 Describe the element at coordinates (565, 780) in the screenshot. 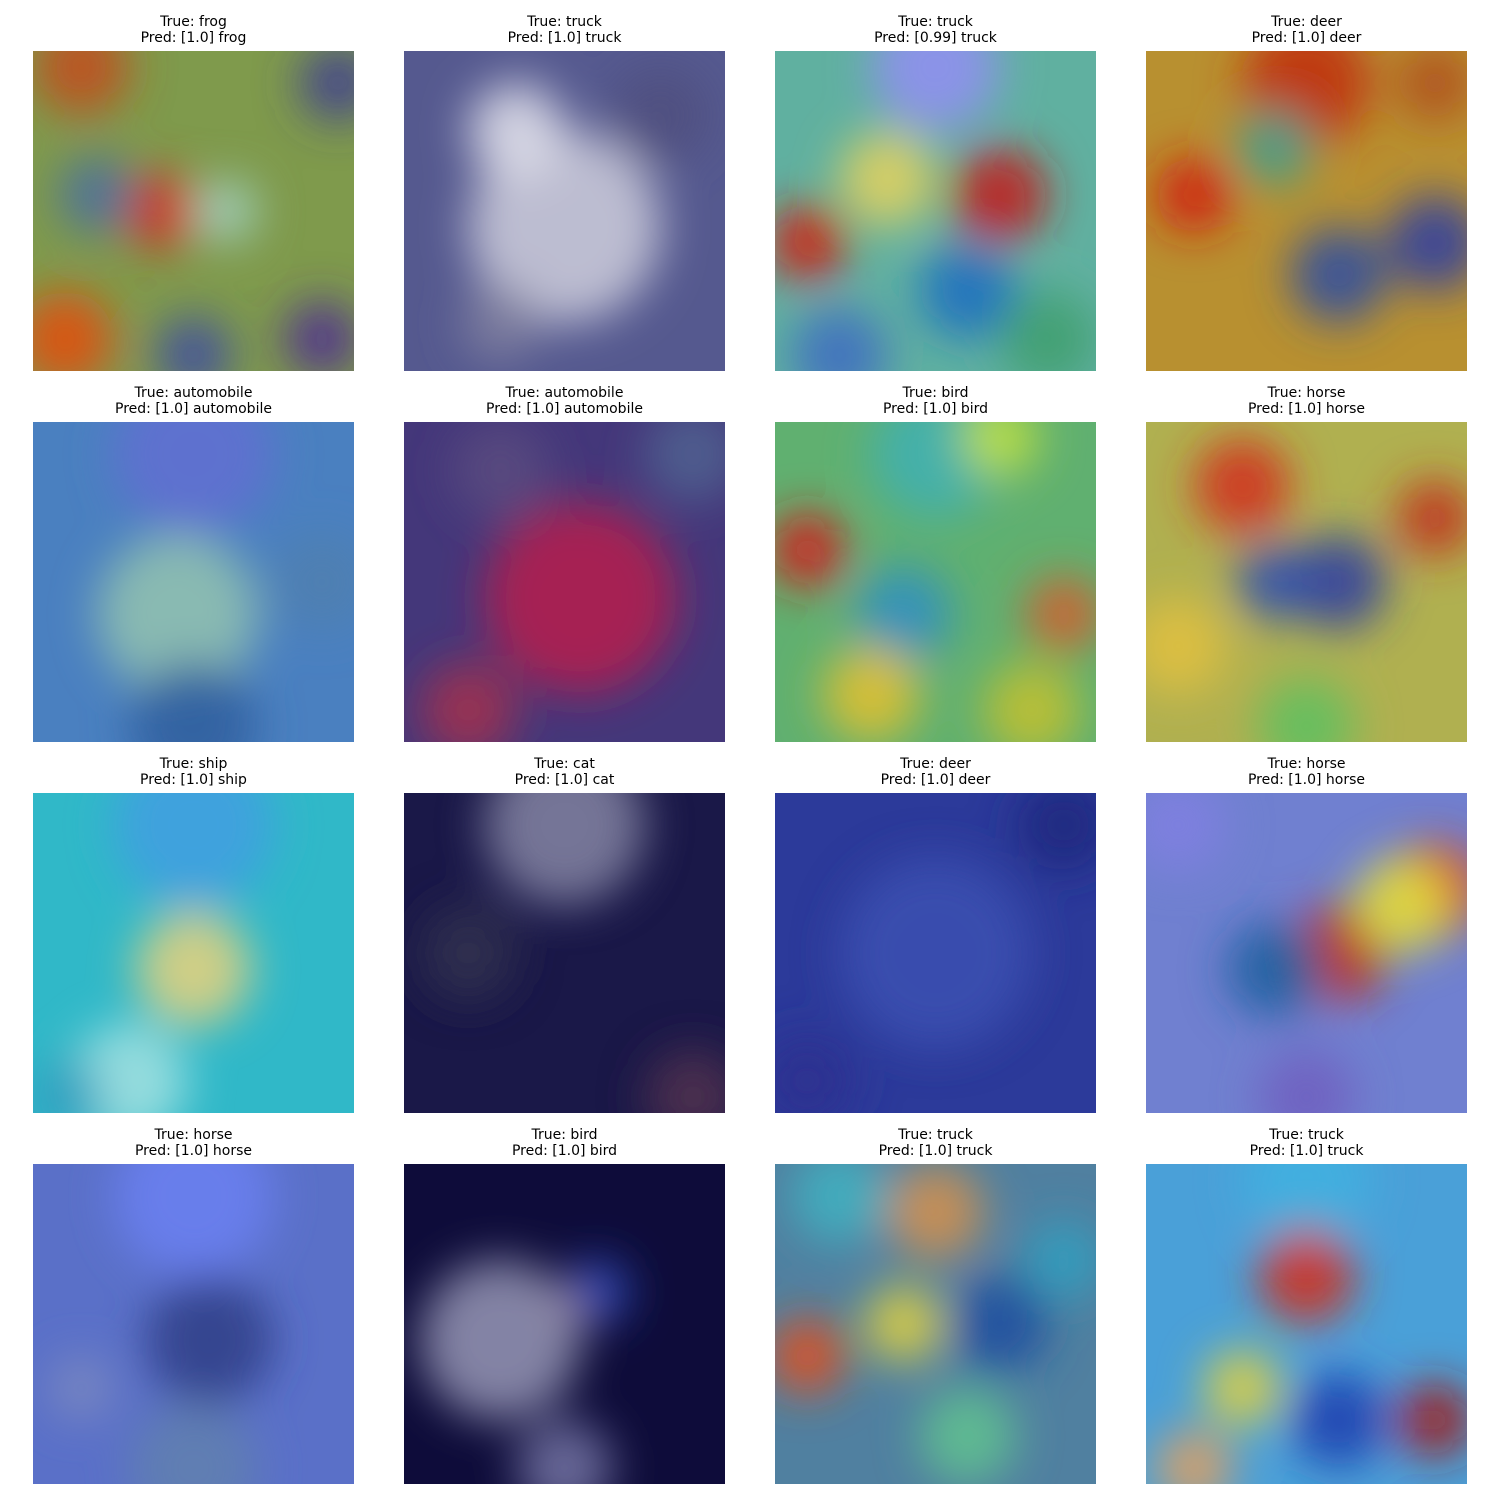

I see `pred-label: Pred: [1.0] cat` at that location.